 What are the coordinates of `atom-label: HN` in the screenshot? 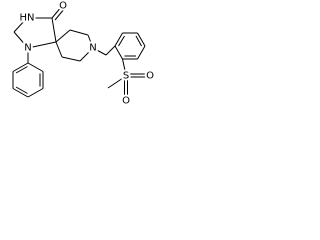 It's located at (27, 18).